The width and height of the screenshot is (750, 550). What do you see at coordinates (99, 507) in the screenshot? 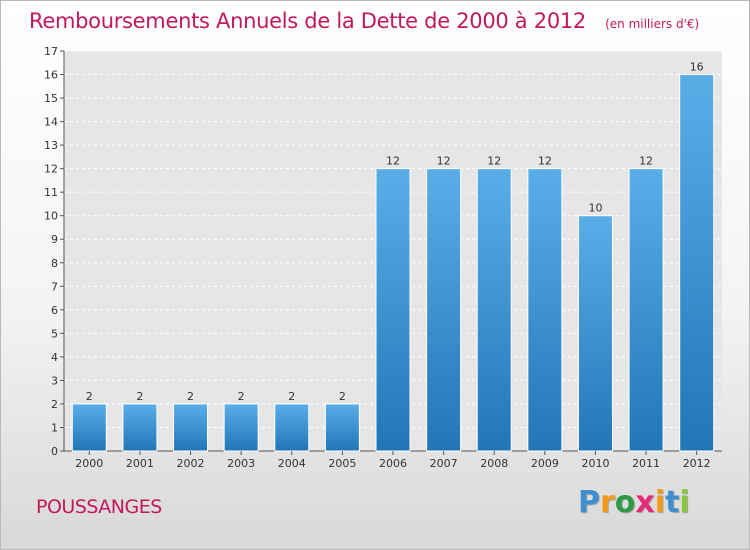
I see `place-name: POUSSANGES` at bounding box center [99, 507].